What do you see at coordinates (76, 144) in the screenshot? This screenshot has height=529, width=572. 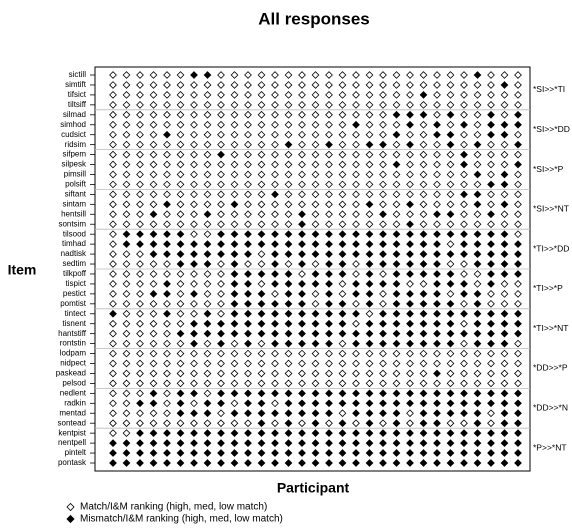 I see `y-tick-label: ridsim` at bounding box center [76, 144].